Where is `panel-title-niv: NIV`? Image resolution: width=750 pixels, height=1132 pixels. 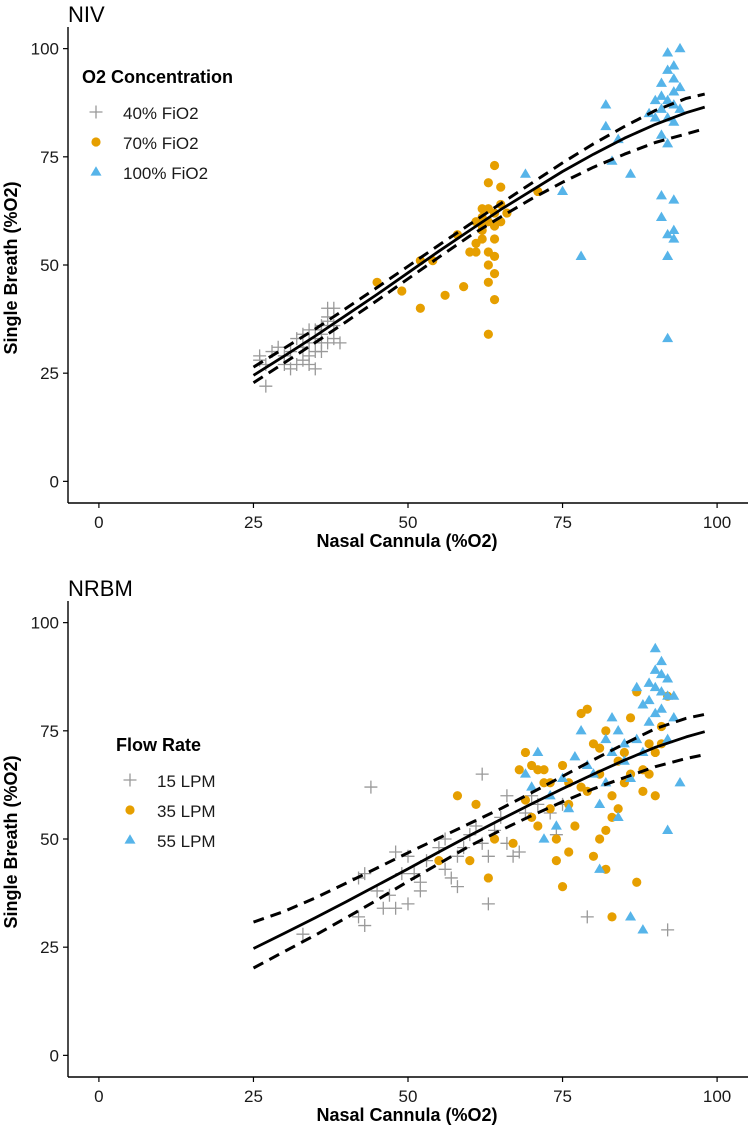 panel-title-niv: NIV is located at coordinates (86, 14).